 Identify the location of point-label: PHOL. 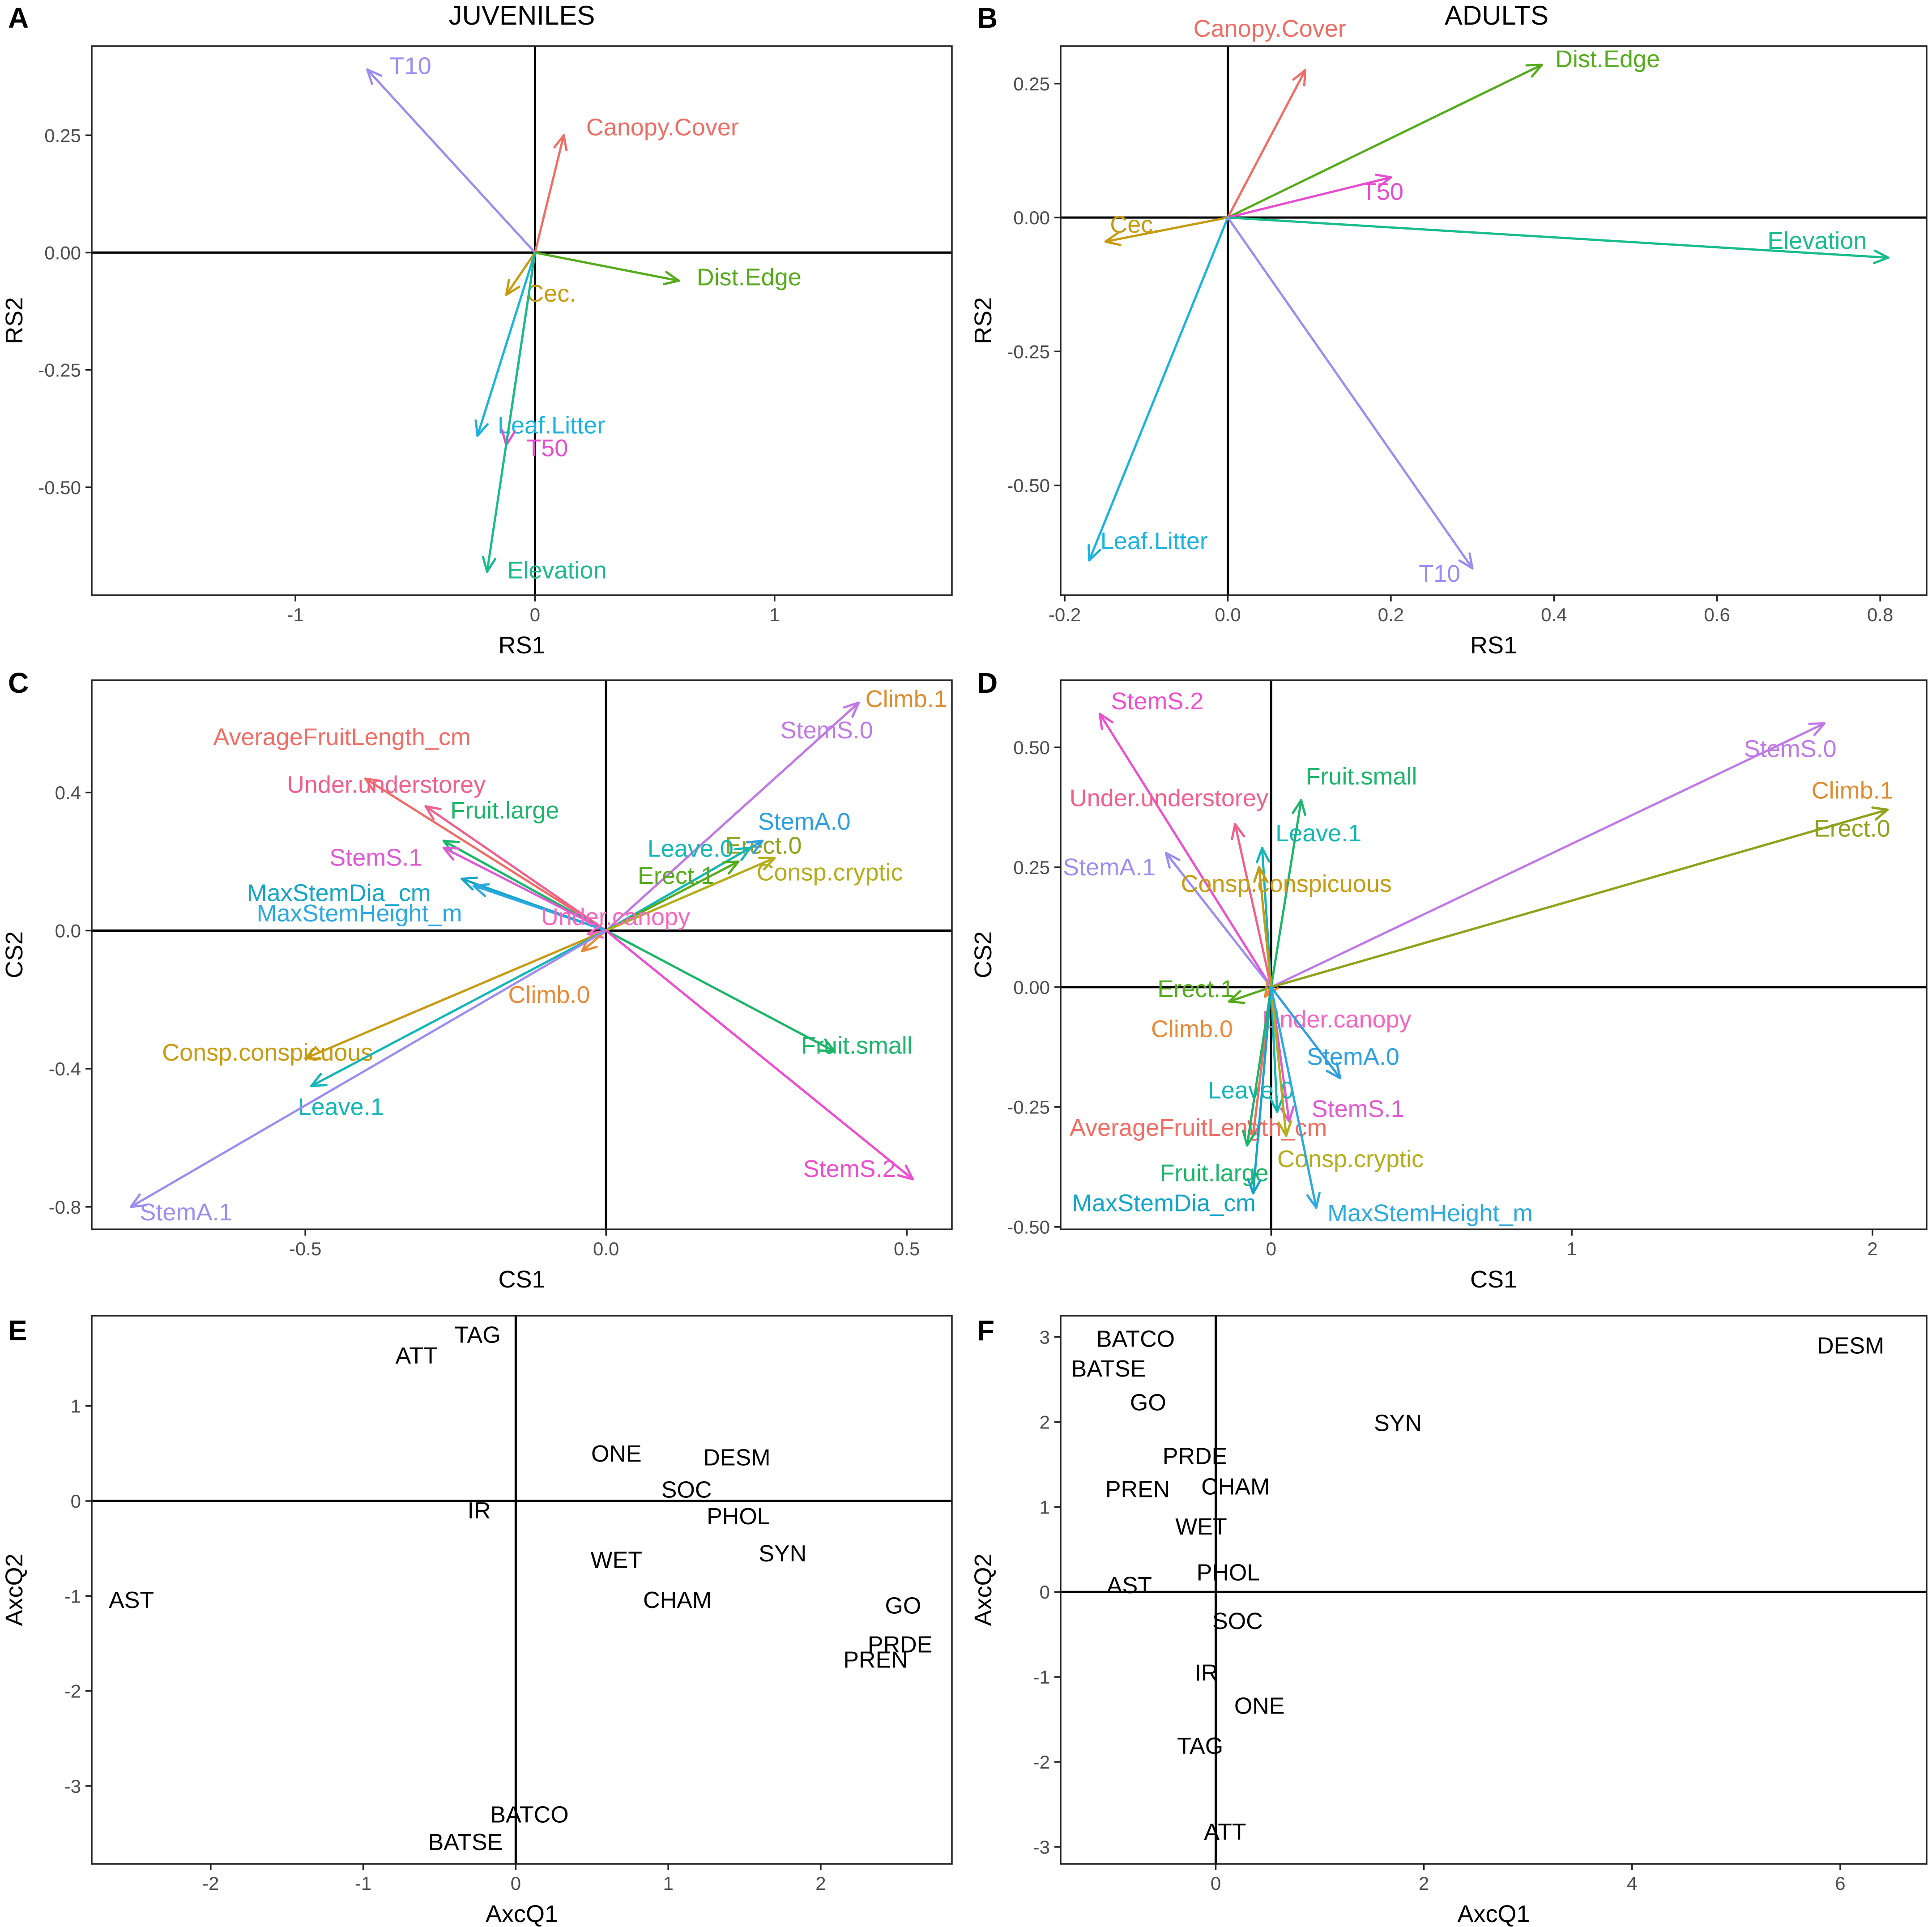
(1228, 1573).